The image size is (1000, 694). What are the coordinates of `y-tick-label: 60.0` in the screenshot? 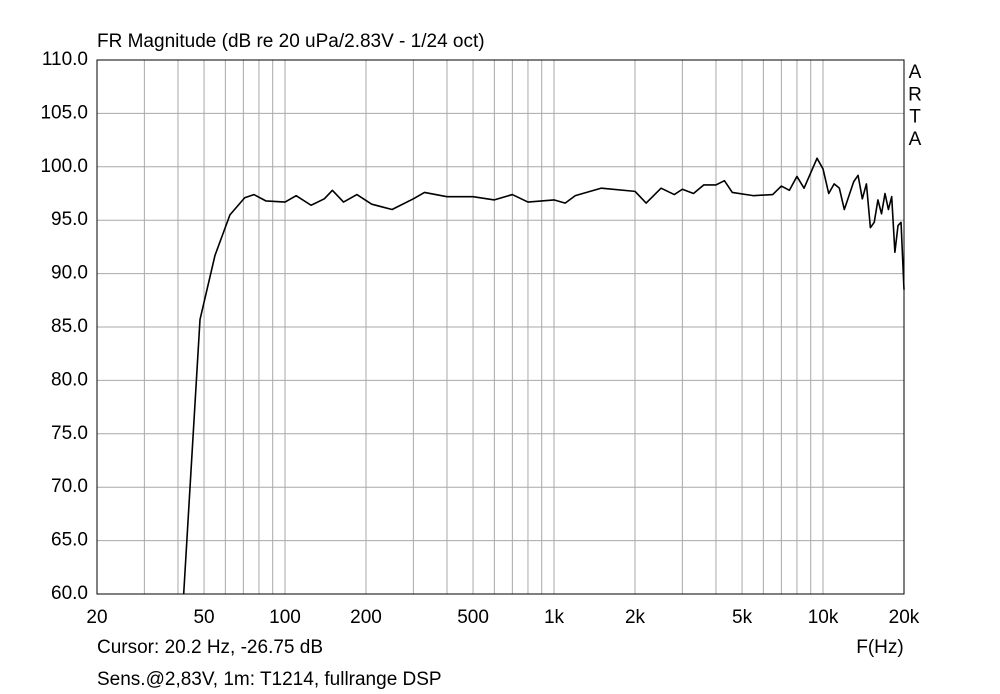 It's located at (69, 593).